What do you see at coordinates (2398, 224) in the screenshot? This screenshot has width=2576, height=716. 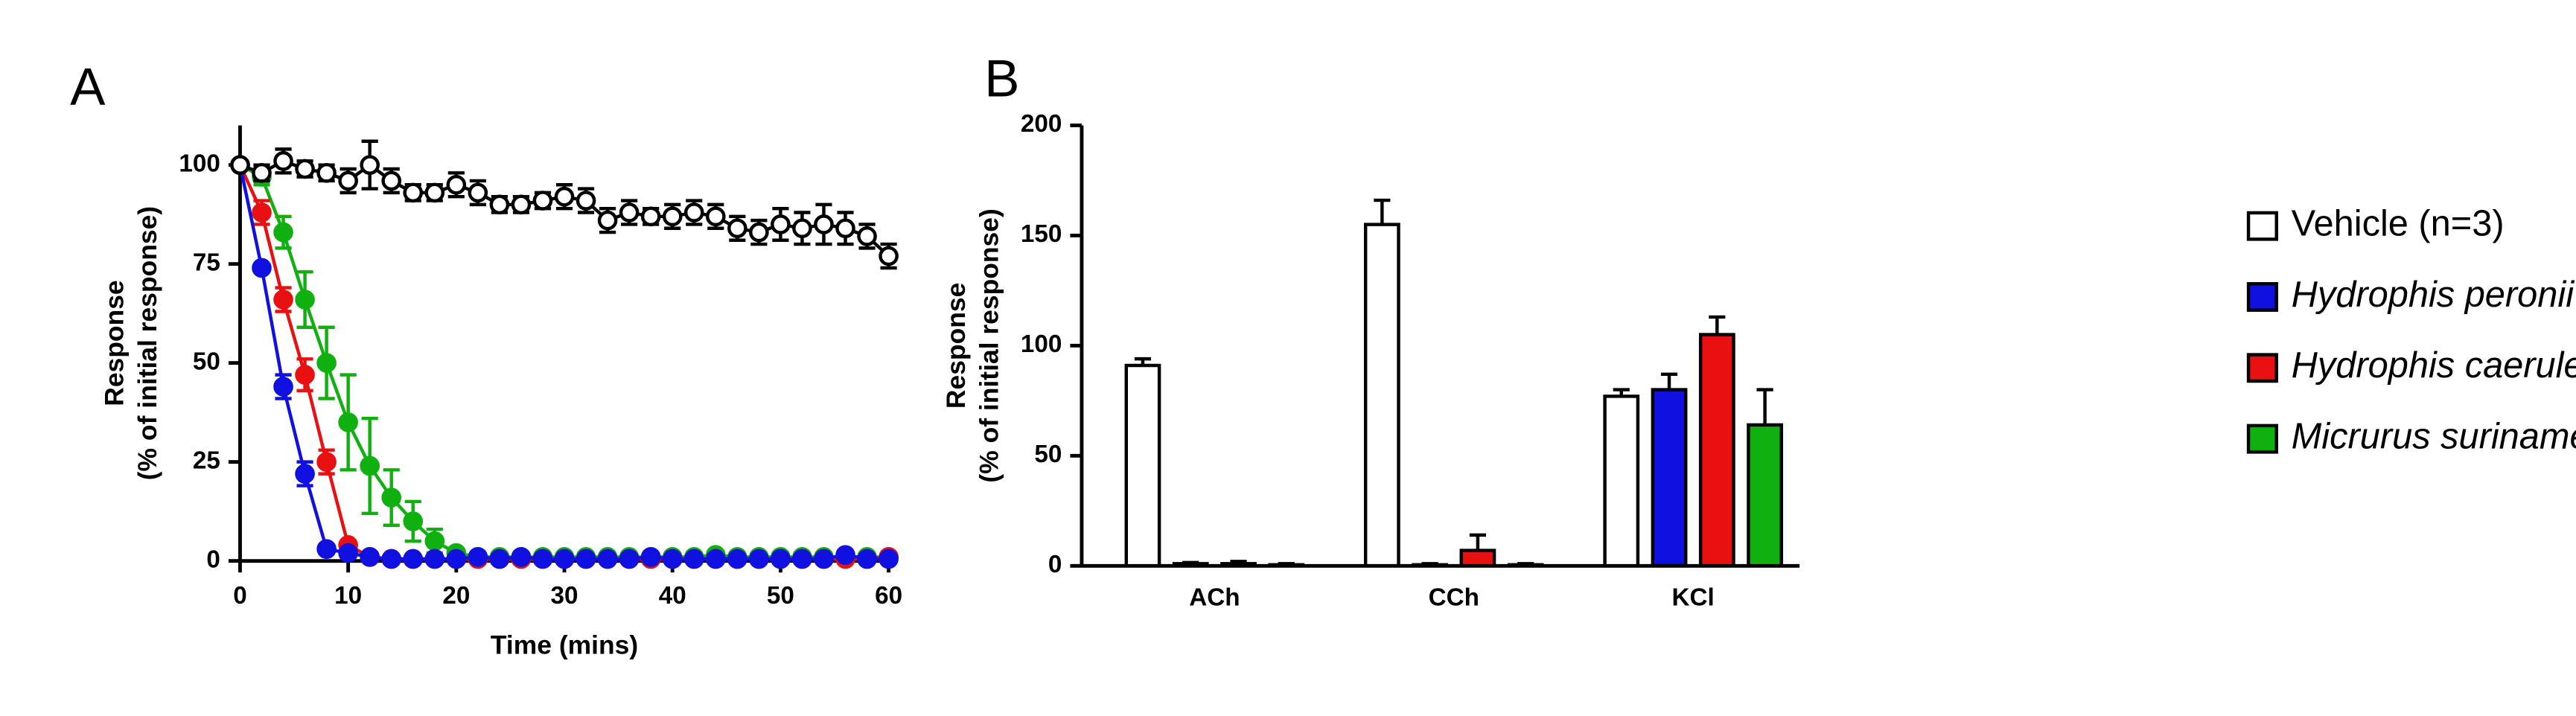 I see `legend-label: Vehicle (n=3)` at bounding box center [2398, 224].